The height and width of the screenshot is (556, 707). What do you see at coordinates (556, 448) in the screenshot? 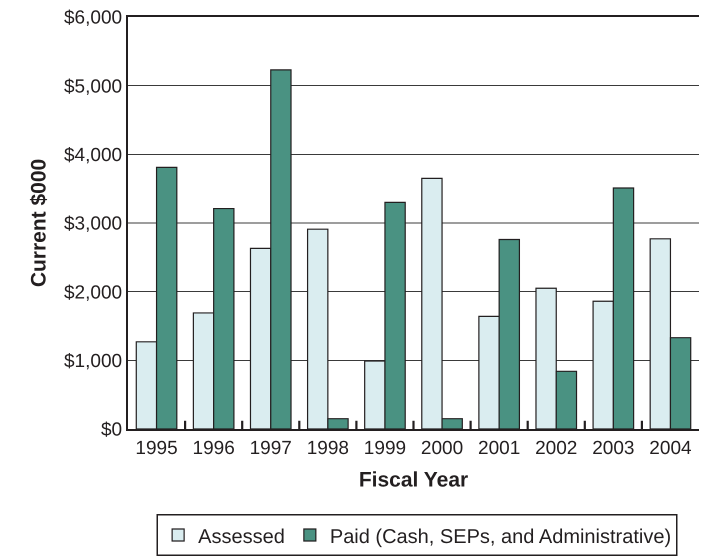
I see `x-tick-label: 2002` at bounding box center [556, 448].